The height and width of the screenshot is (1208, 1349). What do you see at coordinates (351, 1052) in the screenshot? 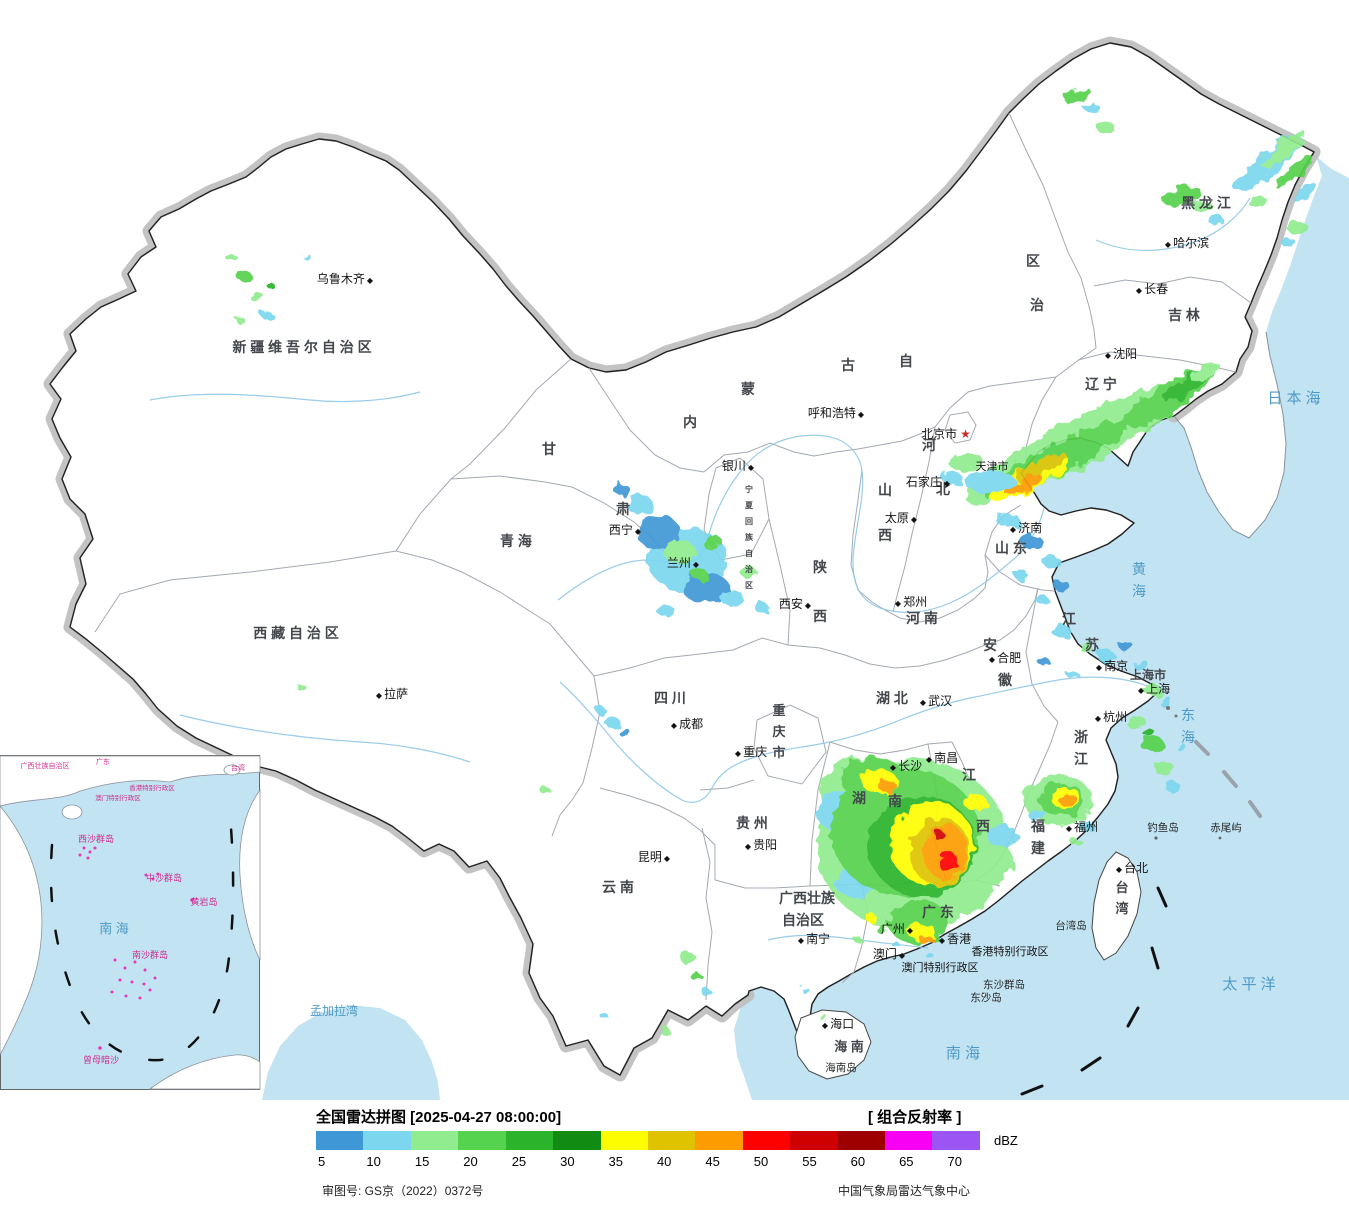
I see `bay-of-bengal` at bounding box center [351, 1052].